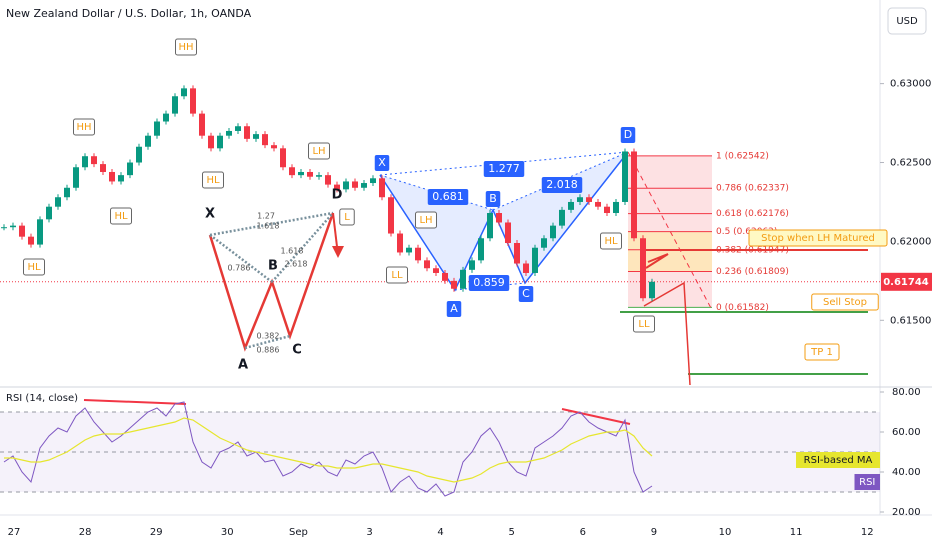 Image resolution: width=932 pixels, height=550 pixels. Describe the element at coordinates (752, 250) in the screenshot. I see `fib-label: 0.382 (0.61947)` at that location.